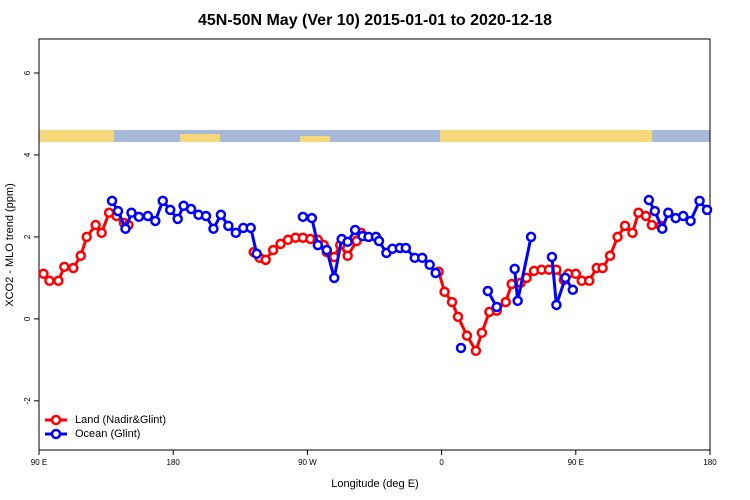 This screenshot has height=500, width=750. What do you see at coordinates (107, 434) in the screenshot?
I see `legend-label: Ocean (Glint)` at bounding box center [107, 434].